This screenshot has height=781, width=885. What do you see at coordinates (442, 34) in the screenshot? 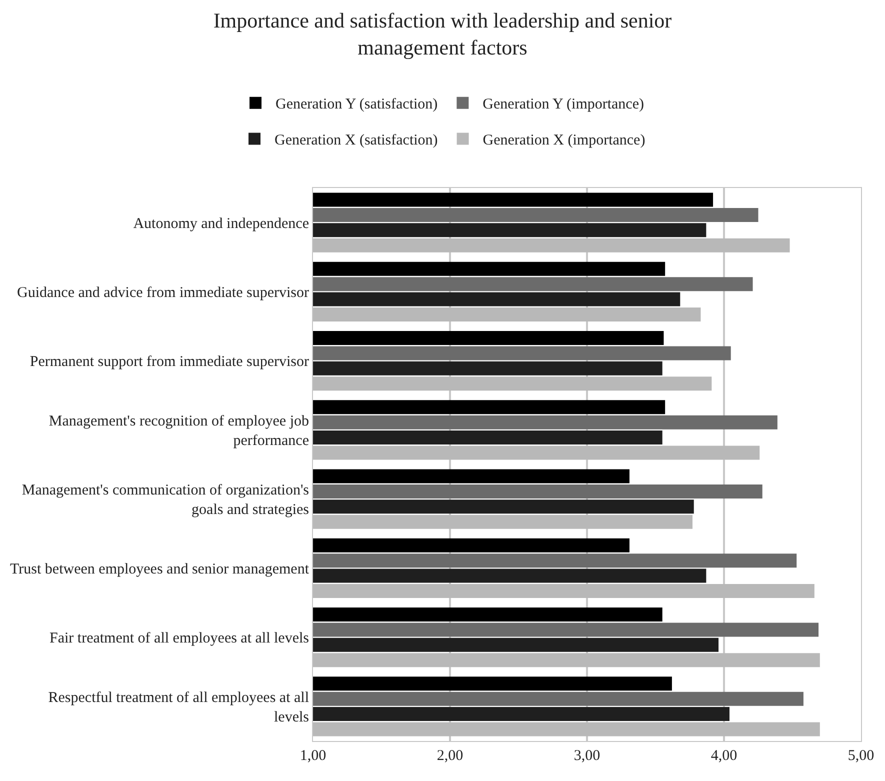
I see `chart-title: Importance and satisfaction with leadership and senior management factors` at bounding box center [442, 34].